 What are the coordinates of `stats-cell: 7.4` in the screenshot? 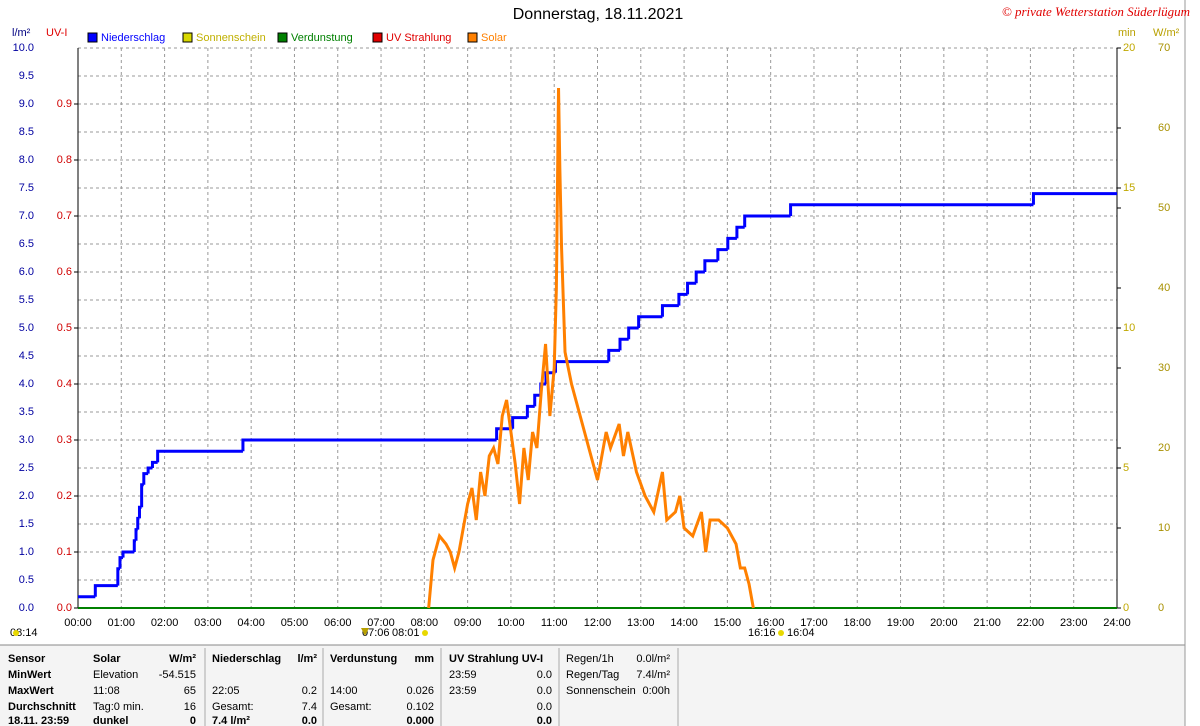 It's located at (309, 707).